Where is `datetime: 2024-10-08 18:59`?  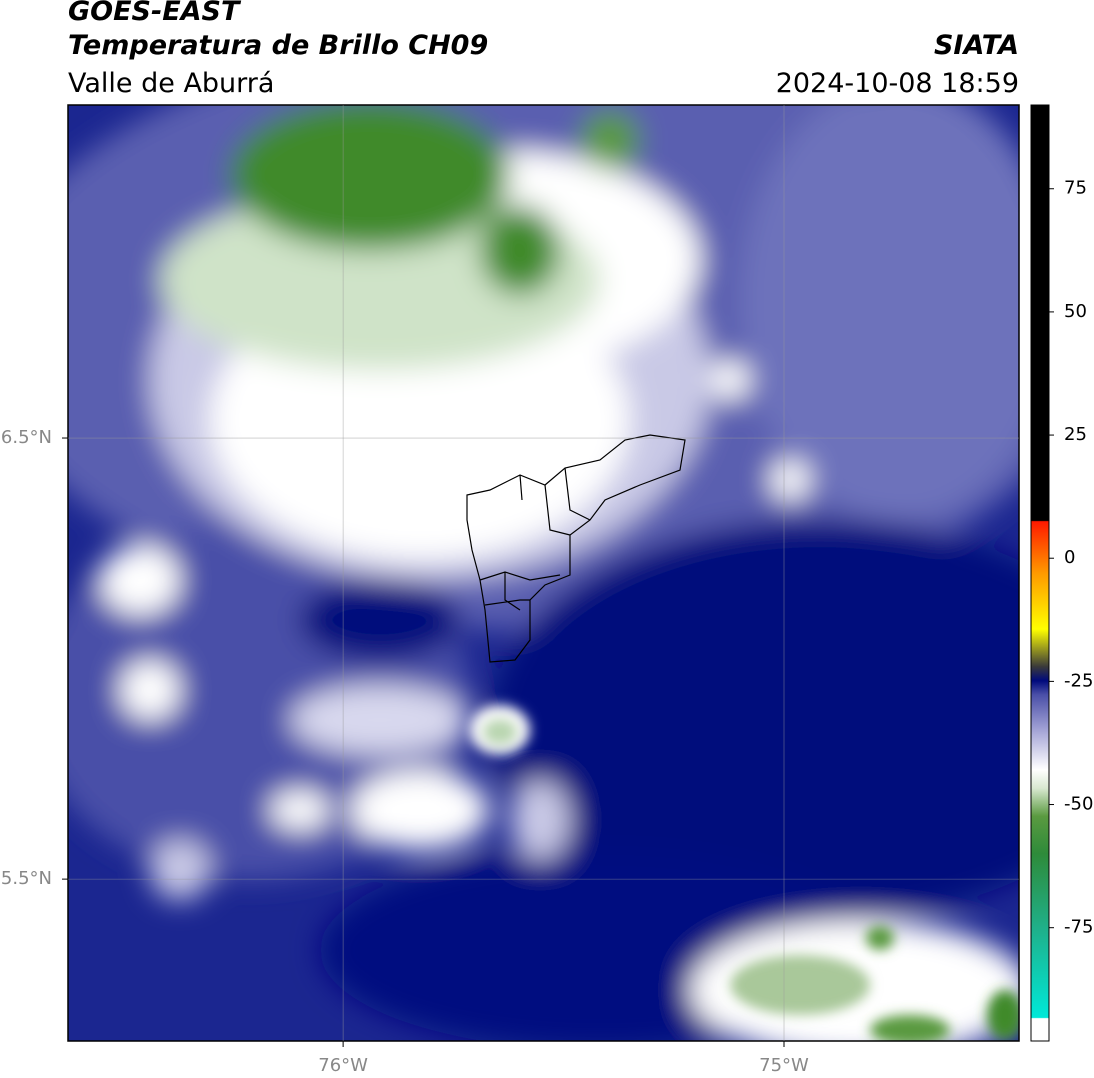
datetime: 2024-10-08 18:59 is located at coordinates (897, 83).